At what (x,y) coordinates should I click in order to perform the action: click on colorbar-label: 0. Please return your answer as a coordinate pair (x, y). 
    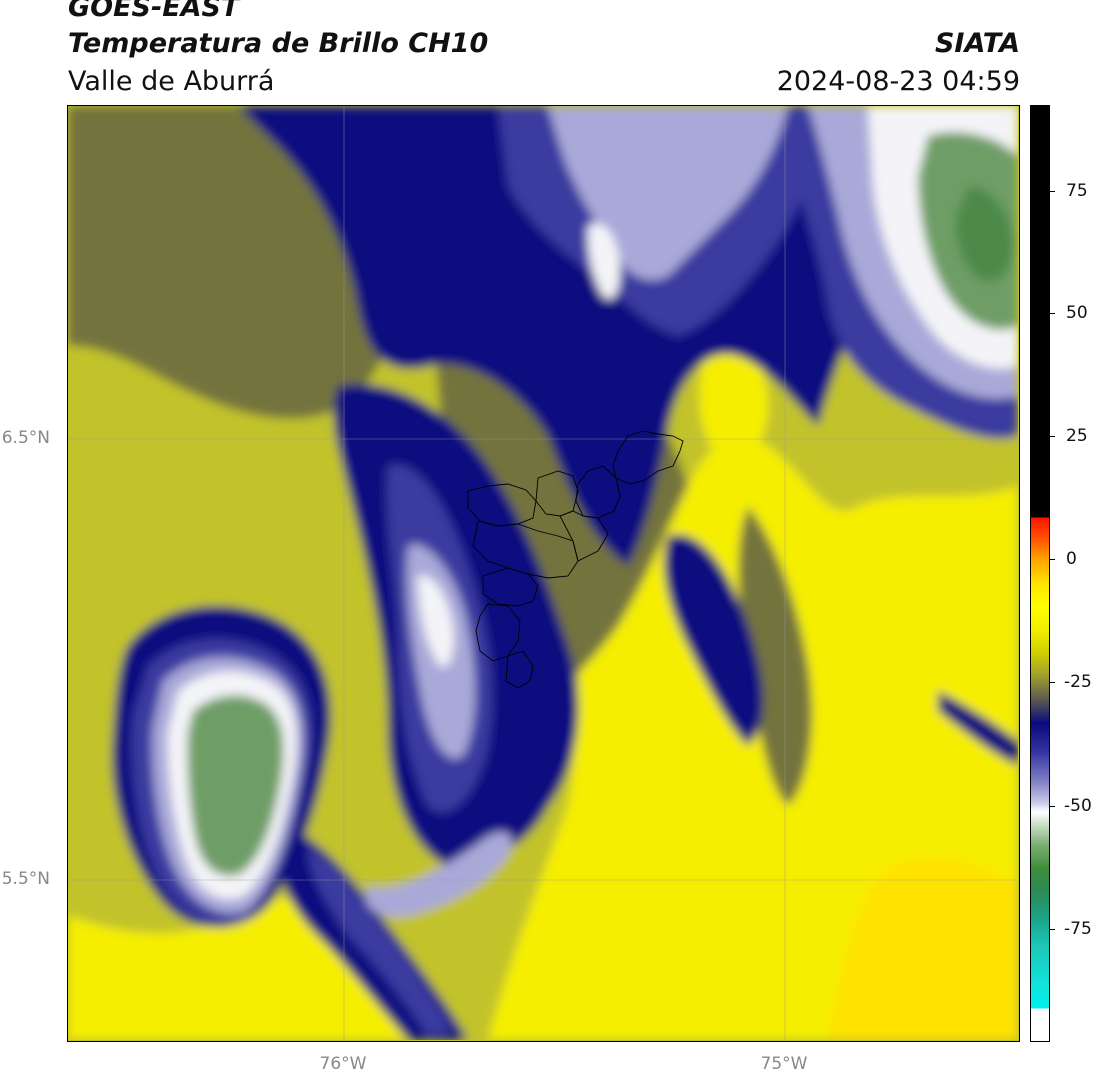
    Looking at the image, I should click on (1071, 559).